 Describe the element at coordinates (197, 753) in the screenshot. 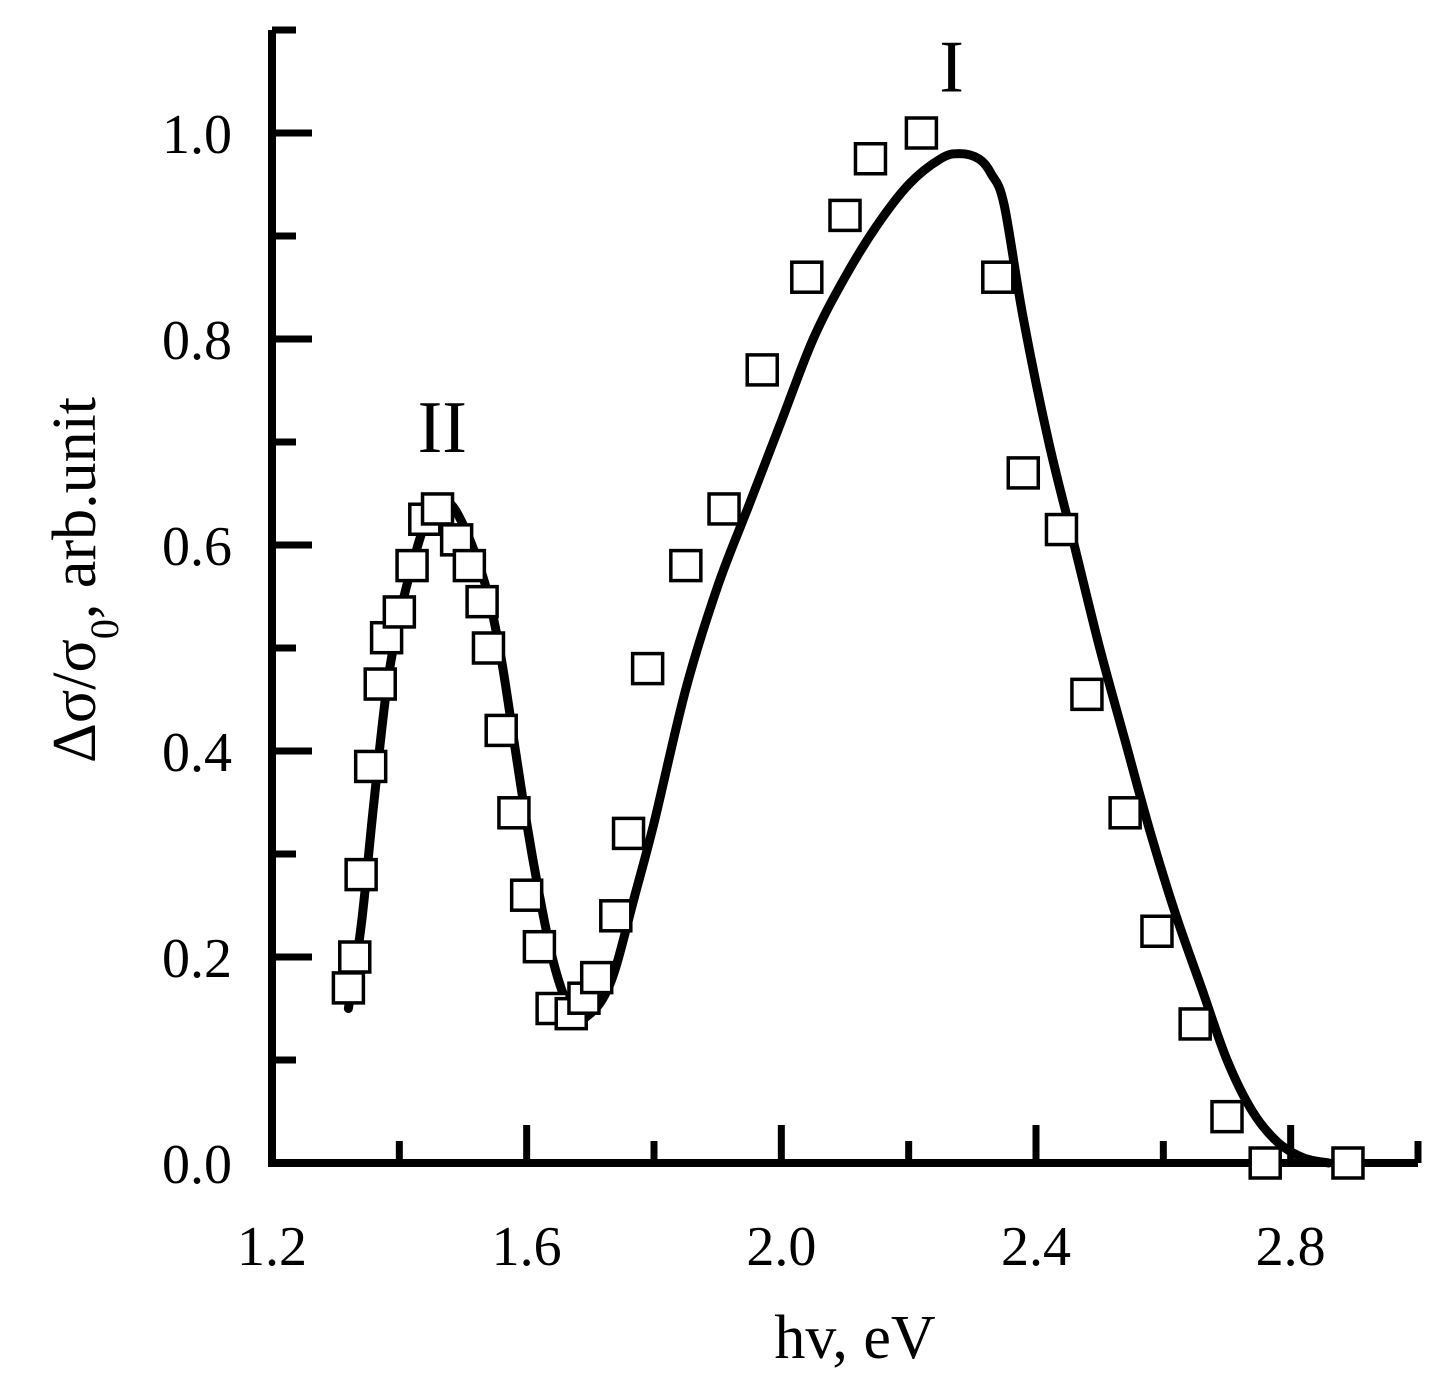

I see `y-tick-label: 0.4` at that location.